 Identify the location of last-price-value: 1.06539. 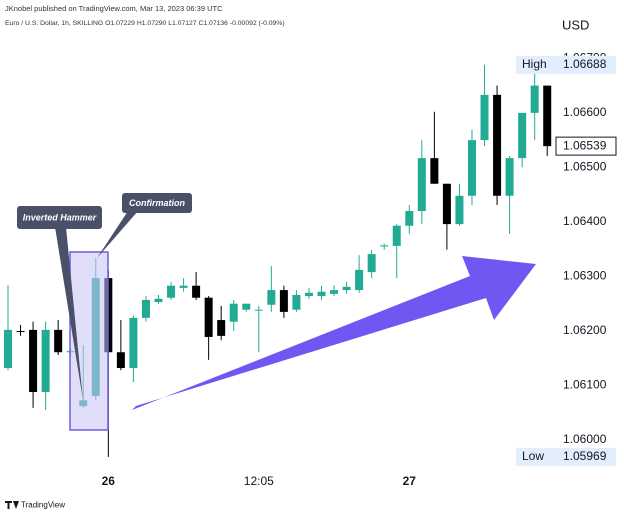
(585, 145).